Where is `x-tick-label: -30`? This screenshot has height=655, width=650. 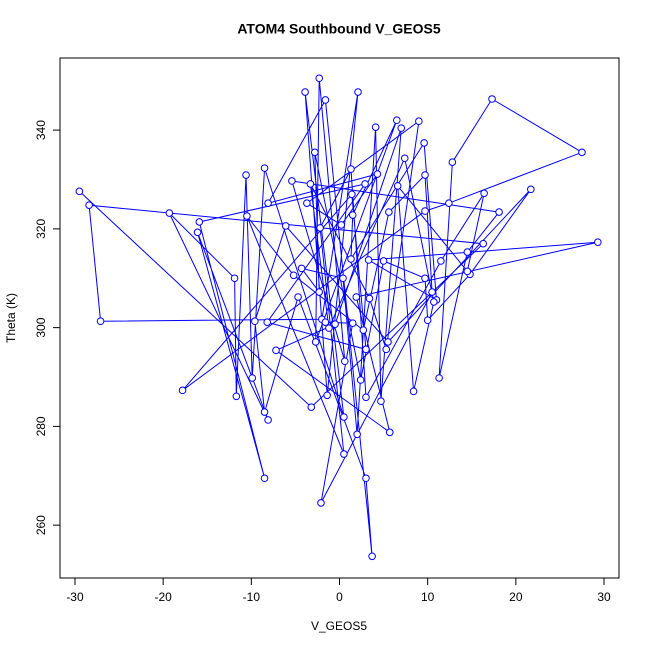 x-tick-label: -30 is located at coordinates (75, 597).